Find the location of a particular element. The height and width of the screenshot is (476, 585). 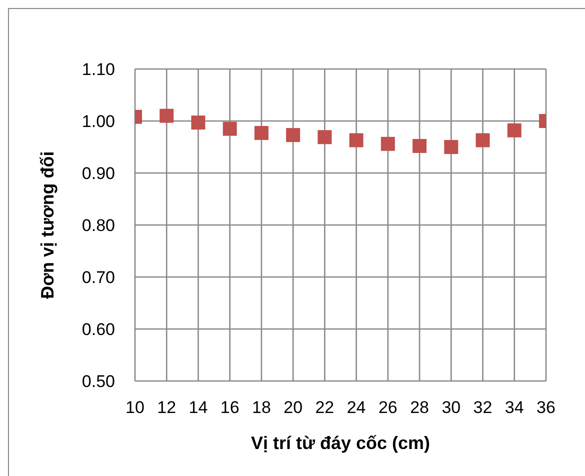

x-axis-title: Vị trí từ đáy cốc (cm) is located at coordinates (340, 443).